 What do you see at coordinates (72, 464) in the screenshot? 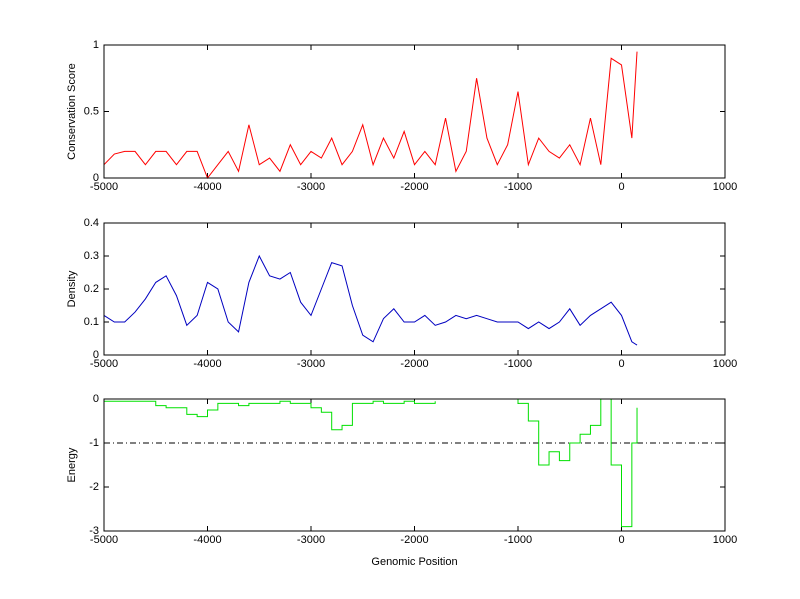
I see `y-axis-label: Energy` at bounding box center [72, 464].